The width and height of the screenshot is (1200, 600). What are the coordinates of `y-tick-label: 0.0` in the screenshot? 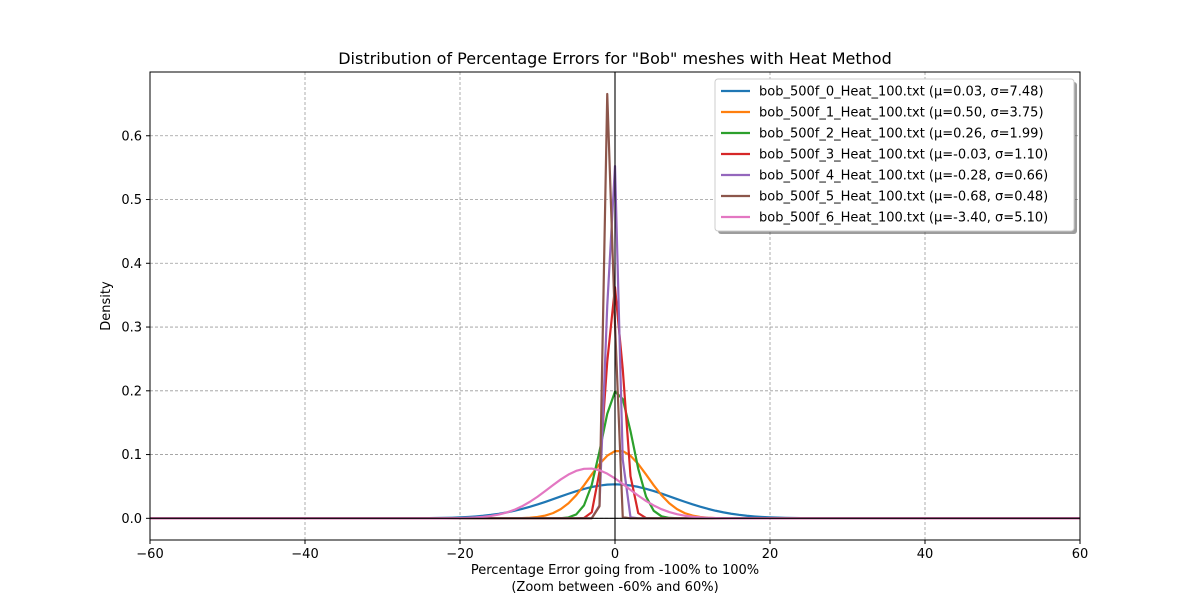 It's located at (131, 519).